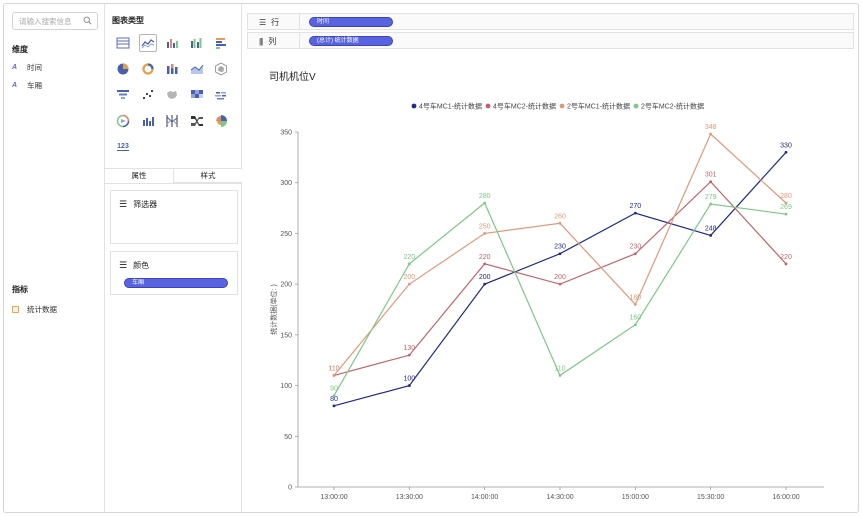 This screenshot has width=862, height=516. Describe the element at coordinates (288, 437) in the screenshot. I see `y-tick-label: 50` at that location.